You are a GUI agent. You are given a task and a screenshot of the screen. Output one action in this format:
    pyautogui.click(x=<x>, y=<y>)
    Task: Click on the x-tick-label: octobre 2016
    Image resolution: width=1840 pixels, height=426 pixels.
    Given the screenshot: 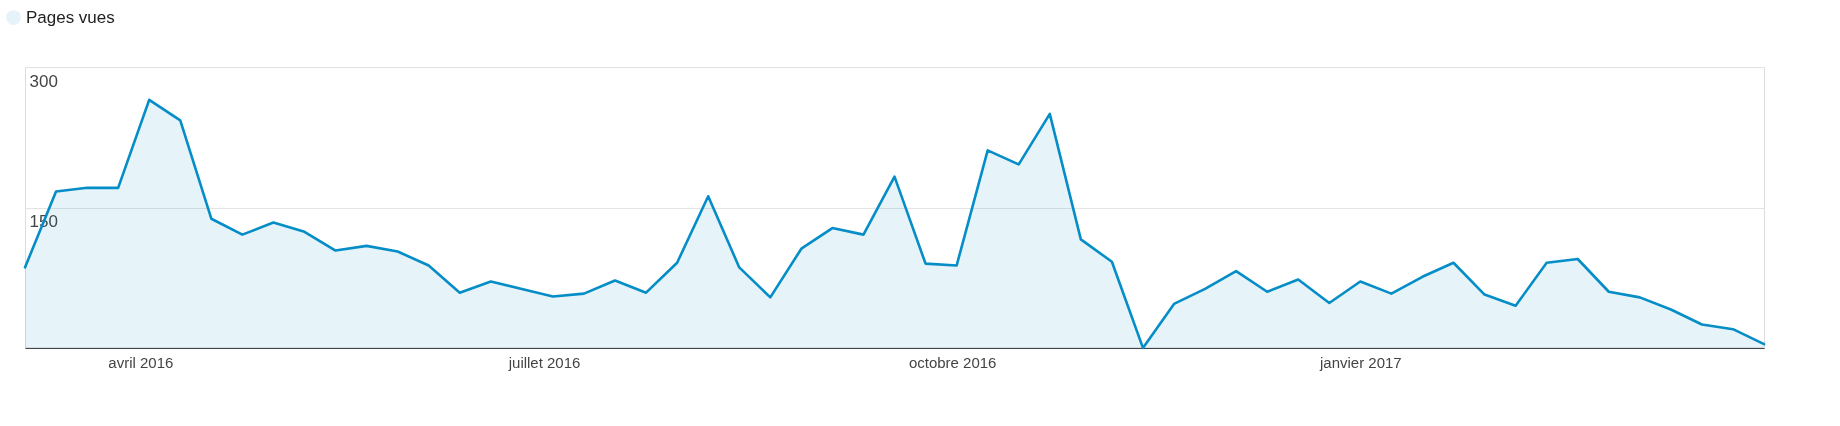 What is the action you would take?
    pyautogui.click(x=952, y=363)
    